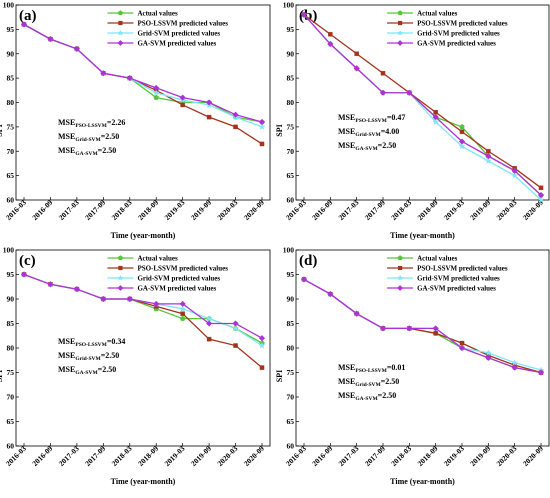  What do you see at coordinates (69, 210) in the screenshot?
I see `x-tick-label: 2017-03` at bounding box center [69, 210].